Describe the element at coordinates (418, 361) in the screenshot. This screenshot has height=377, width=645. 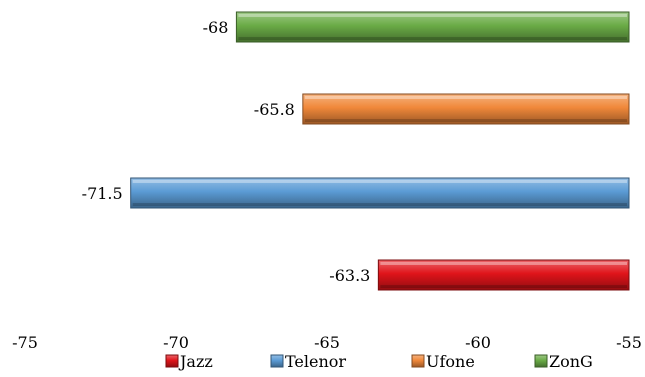
I see `legend-swatch-ufone` at that location.